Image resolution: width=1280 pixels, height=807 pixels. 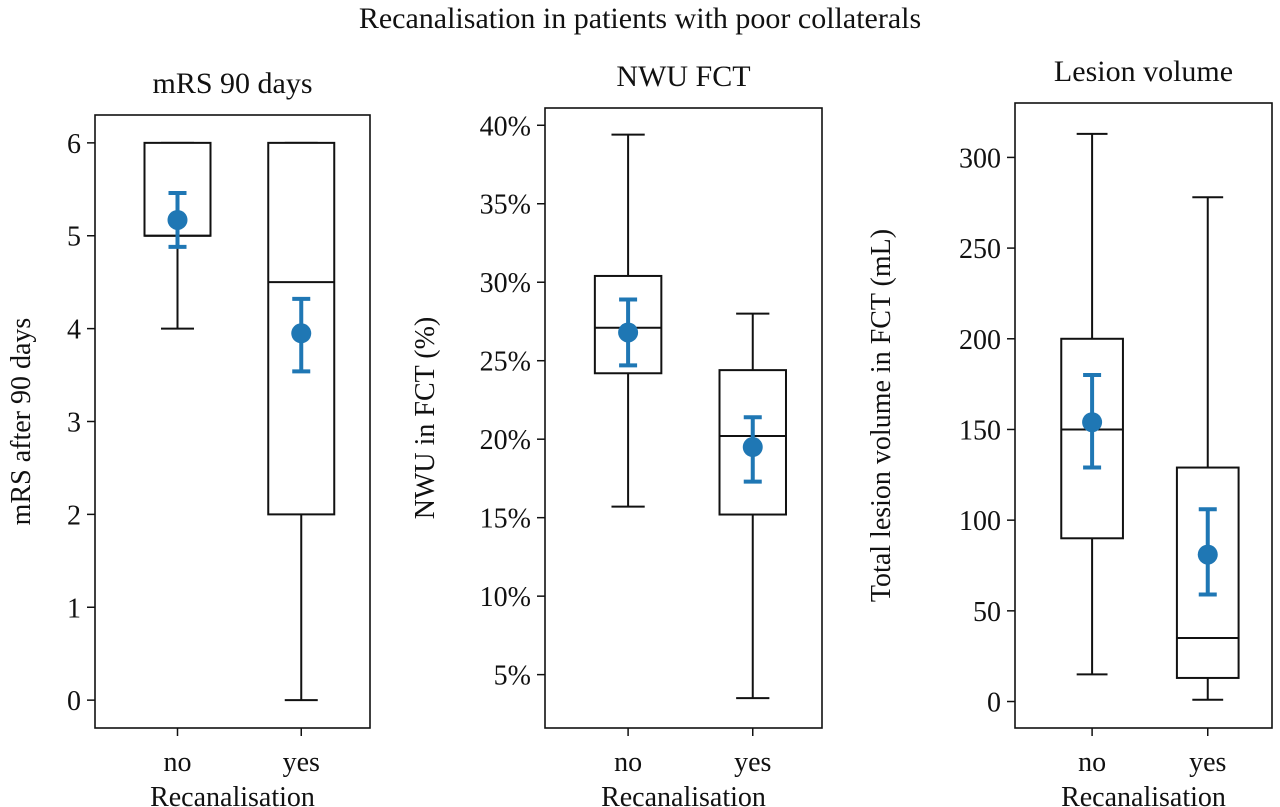 I want to click on y-tick-label: 10%, so click(x=505, y=597).